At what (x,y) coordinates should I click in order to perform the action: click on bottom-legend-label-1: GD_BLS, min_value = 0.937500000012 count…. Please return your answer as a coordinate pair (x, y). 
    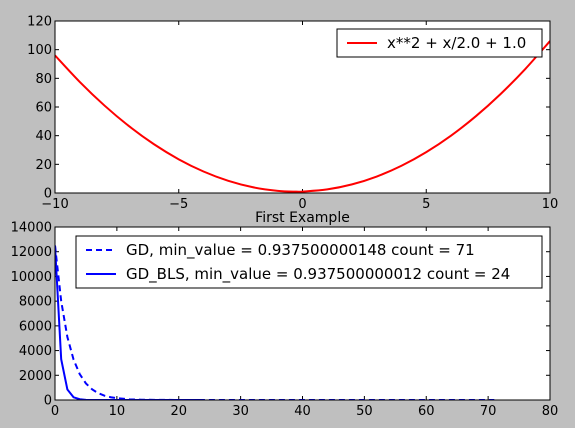
    Looking at the image, I should click on (318, 274).